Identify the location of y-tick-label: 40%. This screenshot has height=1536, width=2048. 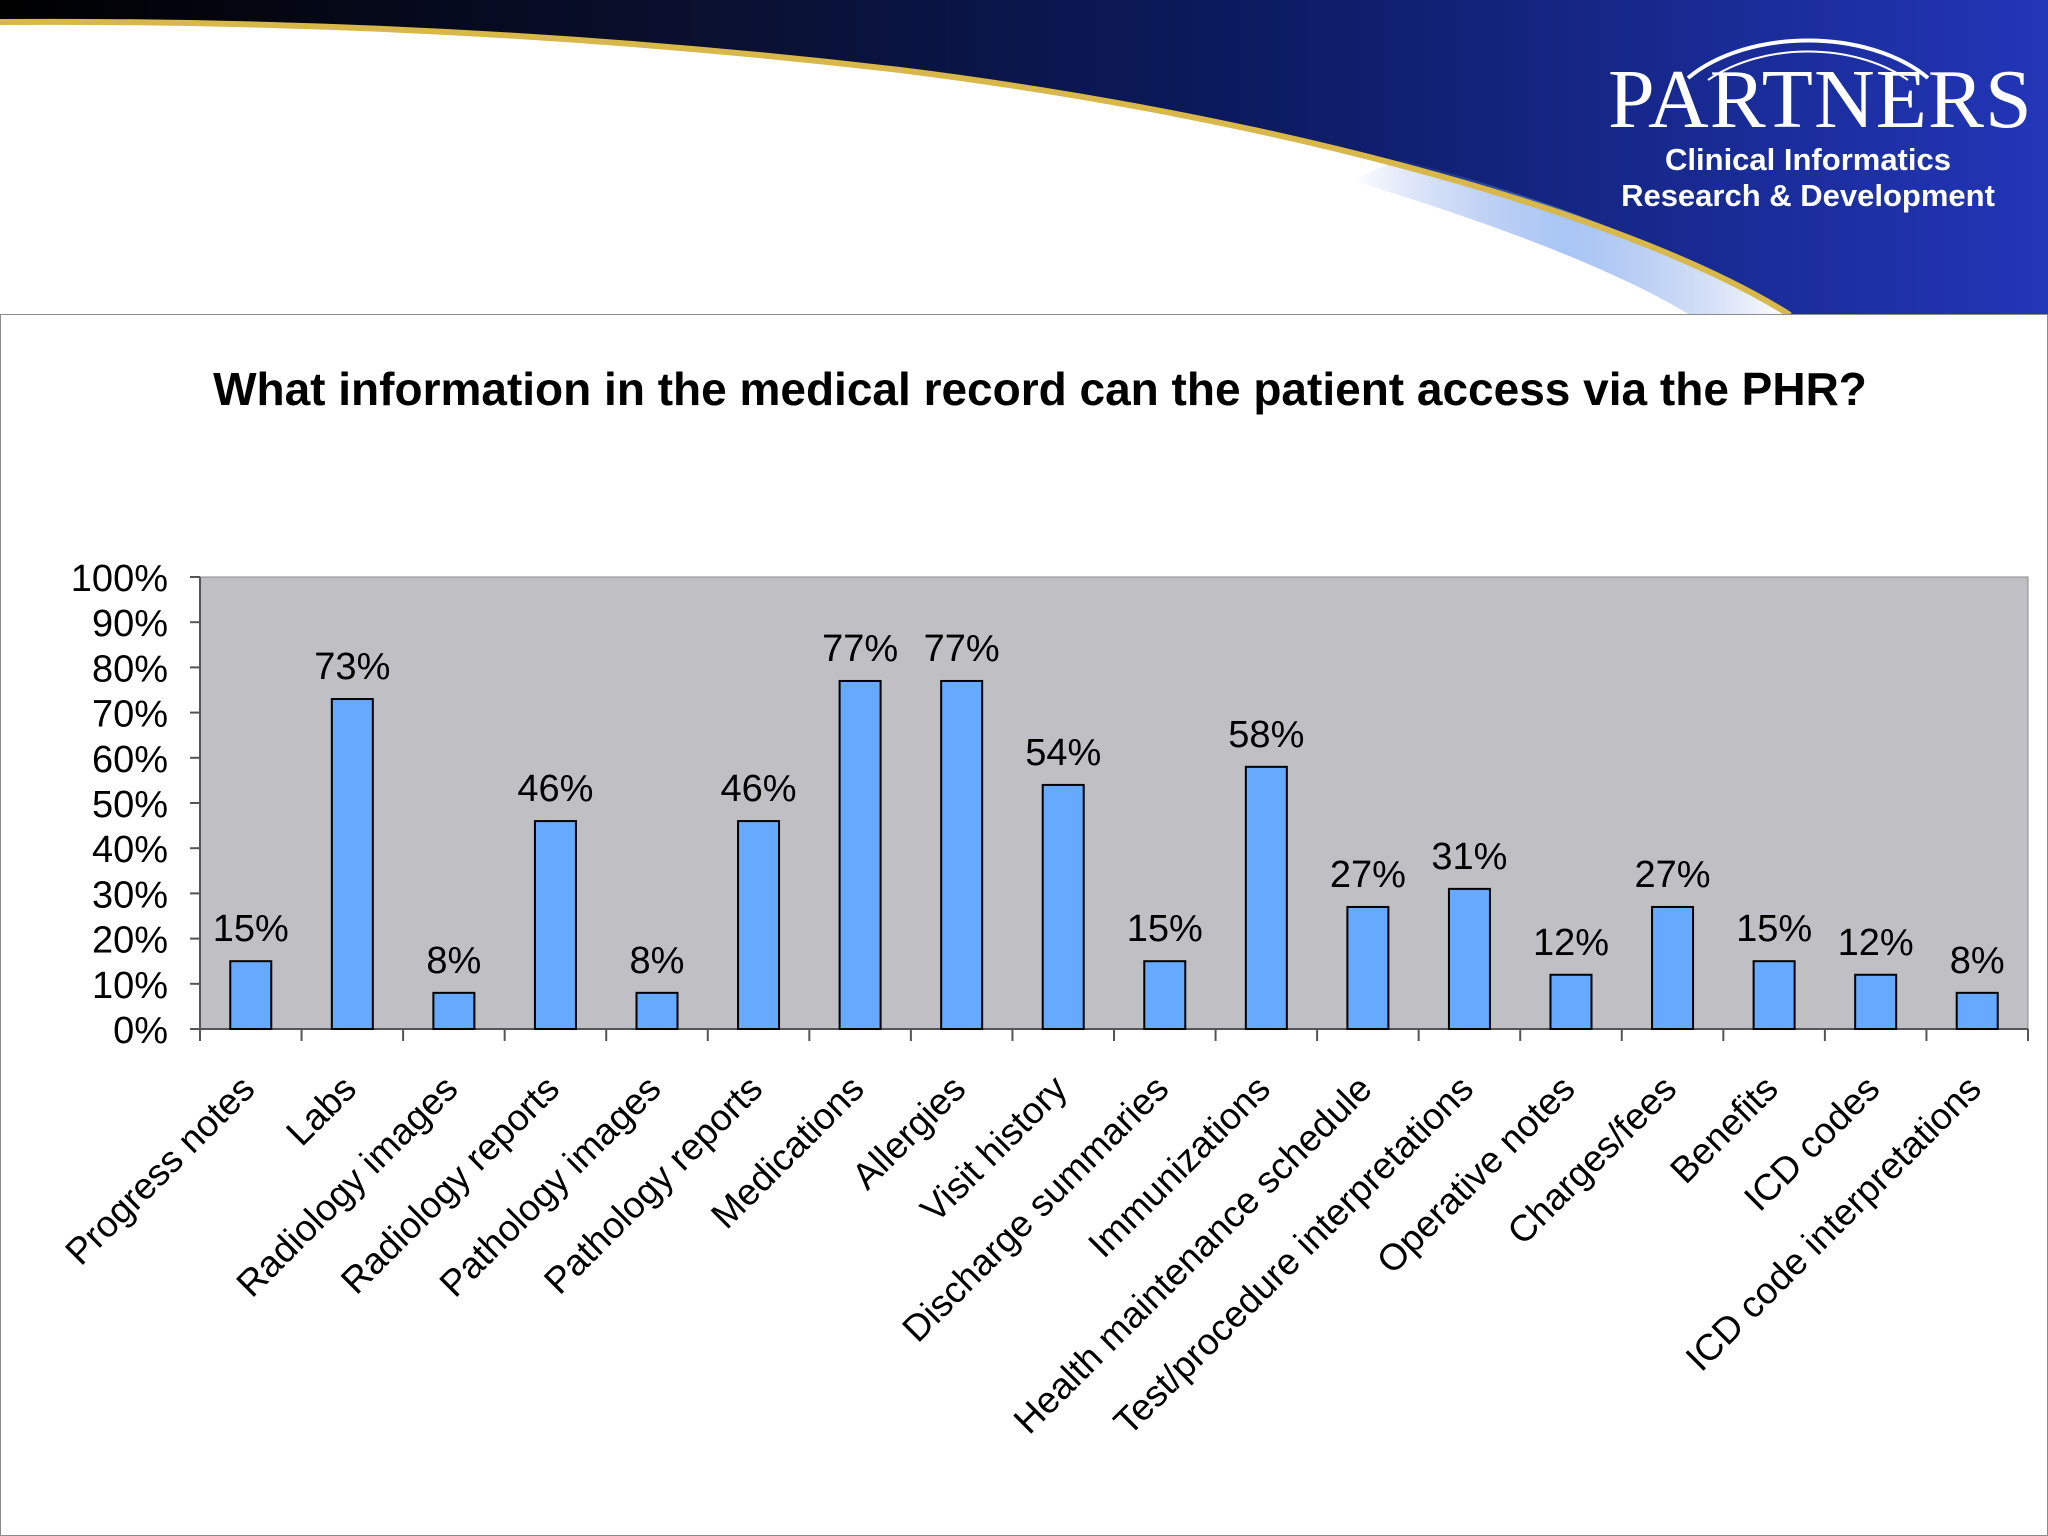
(130, 850).